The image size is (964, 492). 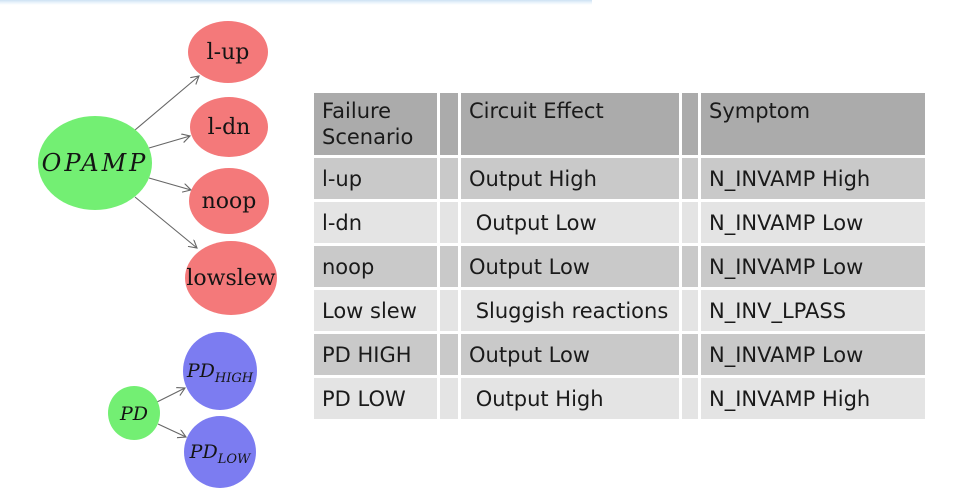 I want to click on pd-high-label: PDHIGH, so click(x=220, y=373).